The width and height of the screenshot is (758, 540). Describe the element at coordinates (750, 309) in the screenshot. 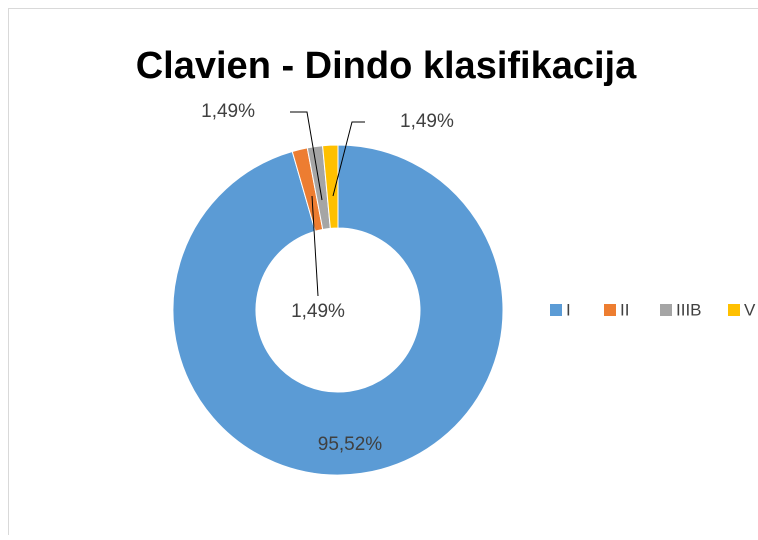

I see `legend-label: V` at that location.